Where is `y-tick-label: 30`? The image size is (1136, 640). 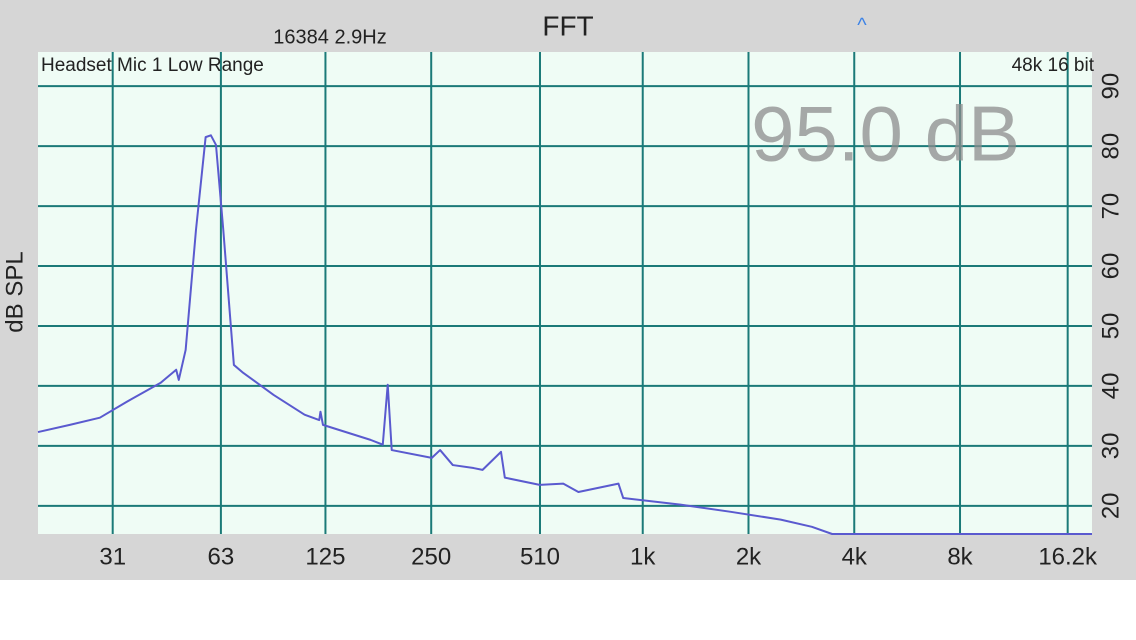 y-tick-label: 30 is located at coordinates (1110, 446).